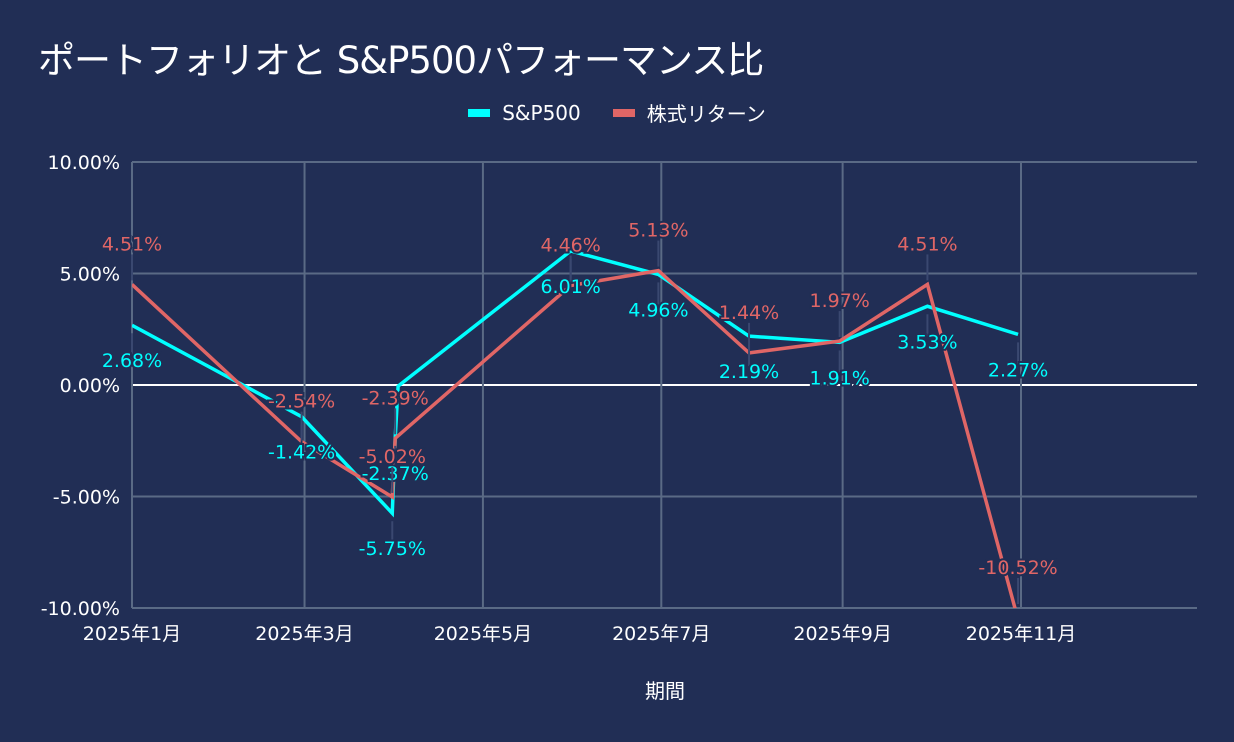  What do you see at coordinates (1017, 568) in the screenshot?
I see `stock-return-data-label: -10.52%` at bounding box center [1017, 568].